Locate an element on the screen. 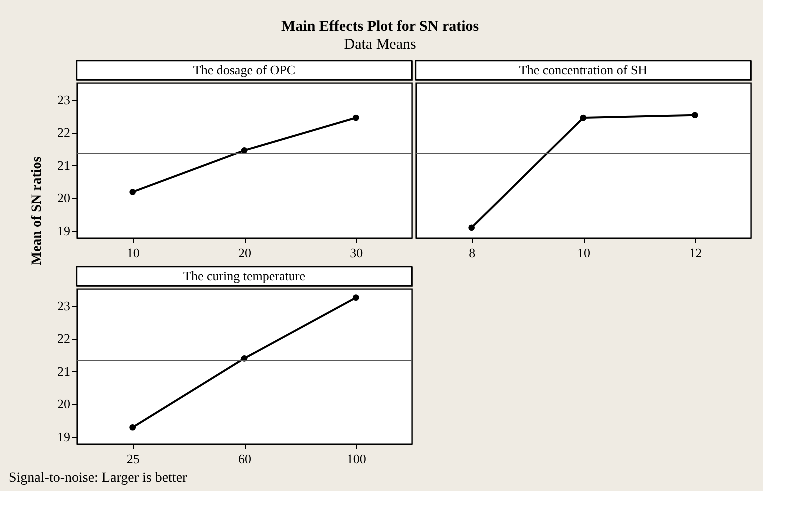  x-tick-label: 25 is located at coordinates (133, 459).